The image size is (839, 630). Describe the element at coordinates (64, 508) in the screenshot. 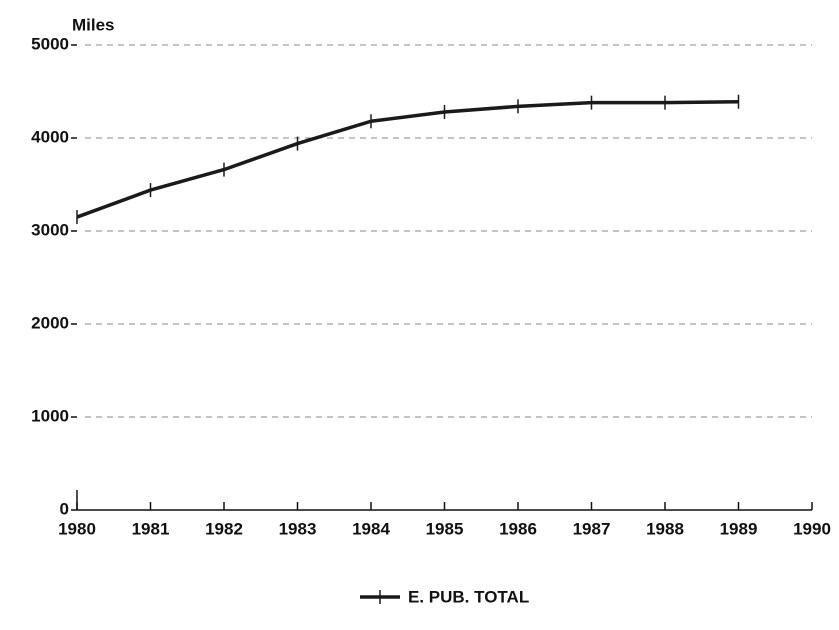

I see `y-tick-label: 0` at that location.